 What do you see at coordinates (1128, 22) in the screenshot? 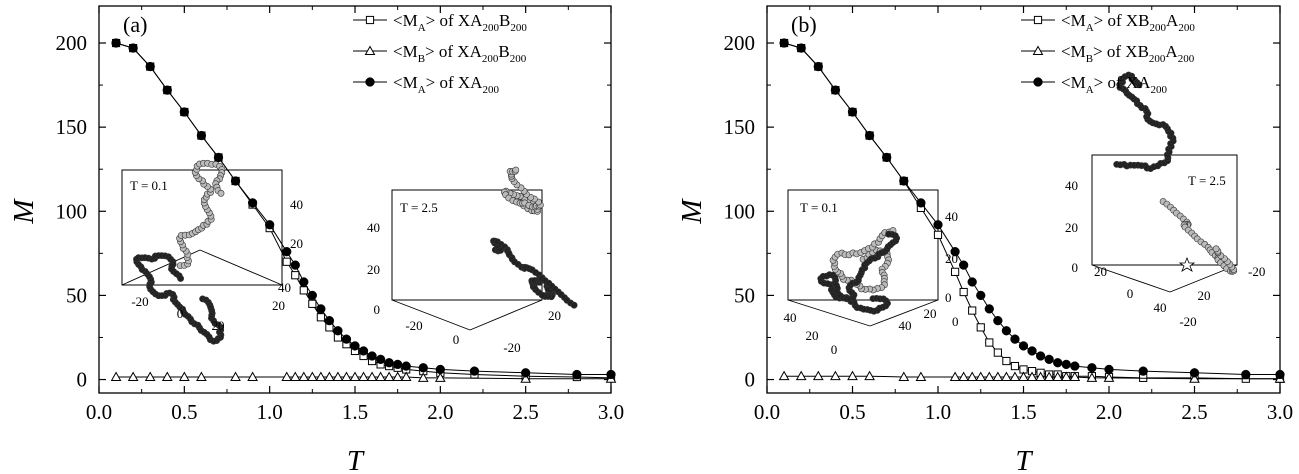
I see `legend-label: <MA> of XB200A200` at bounding box center [1128, 22].